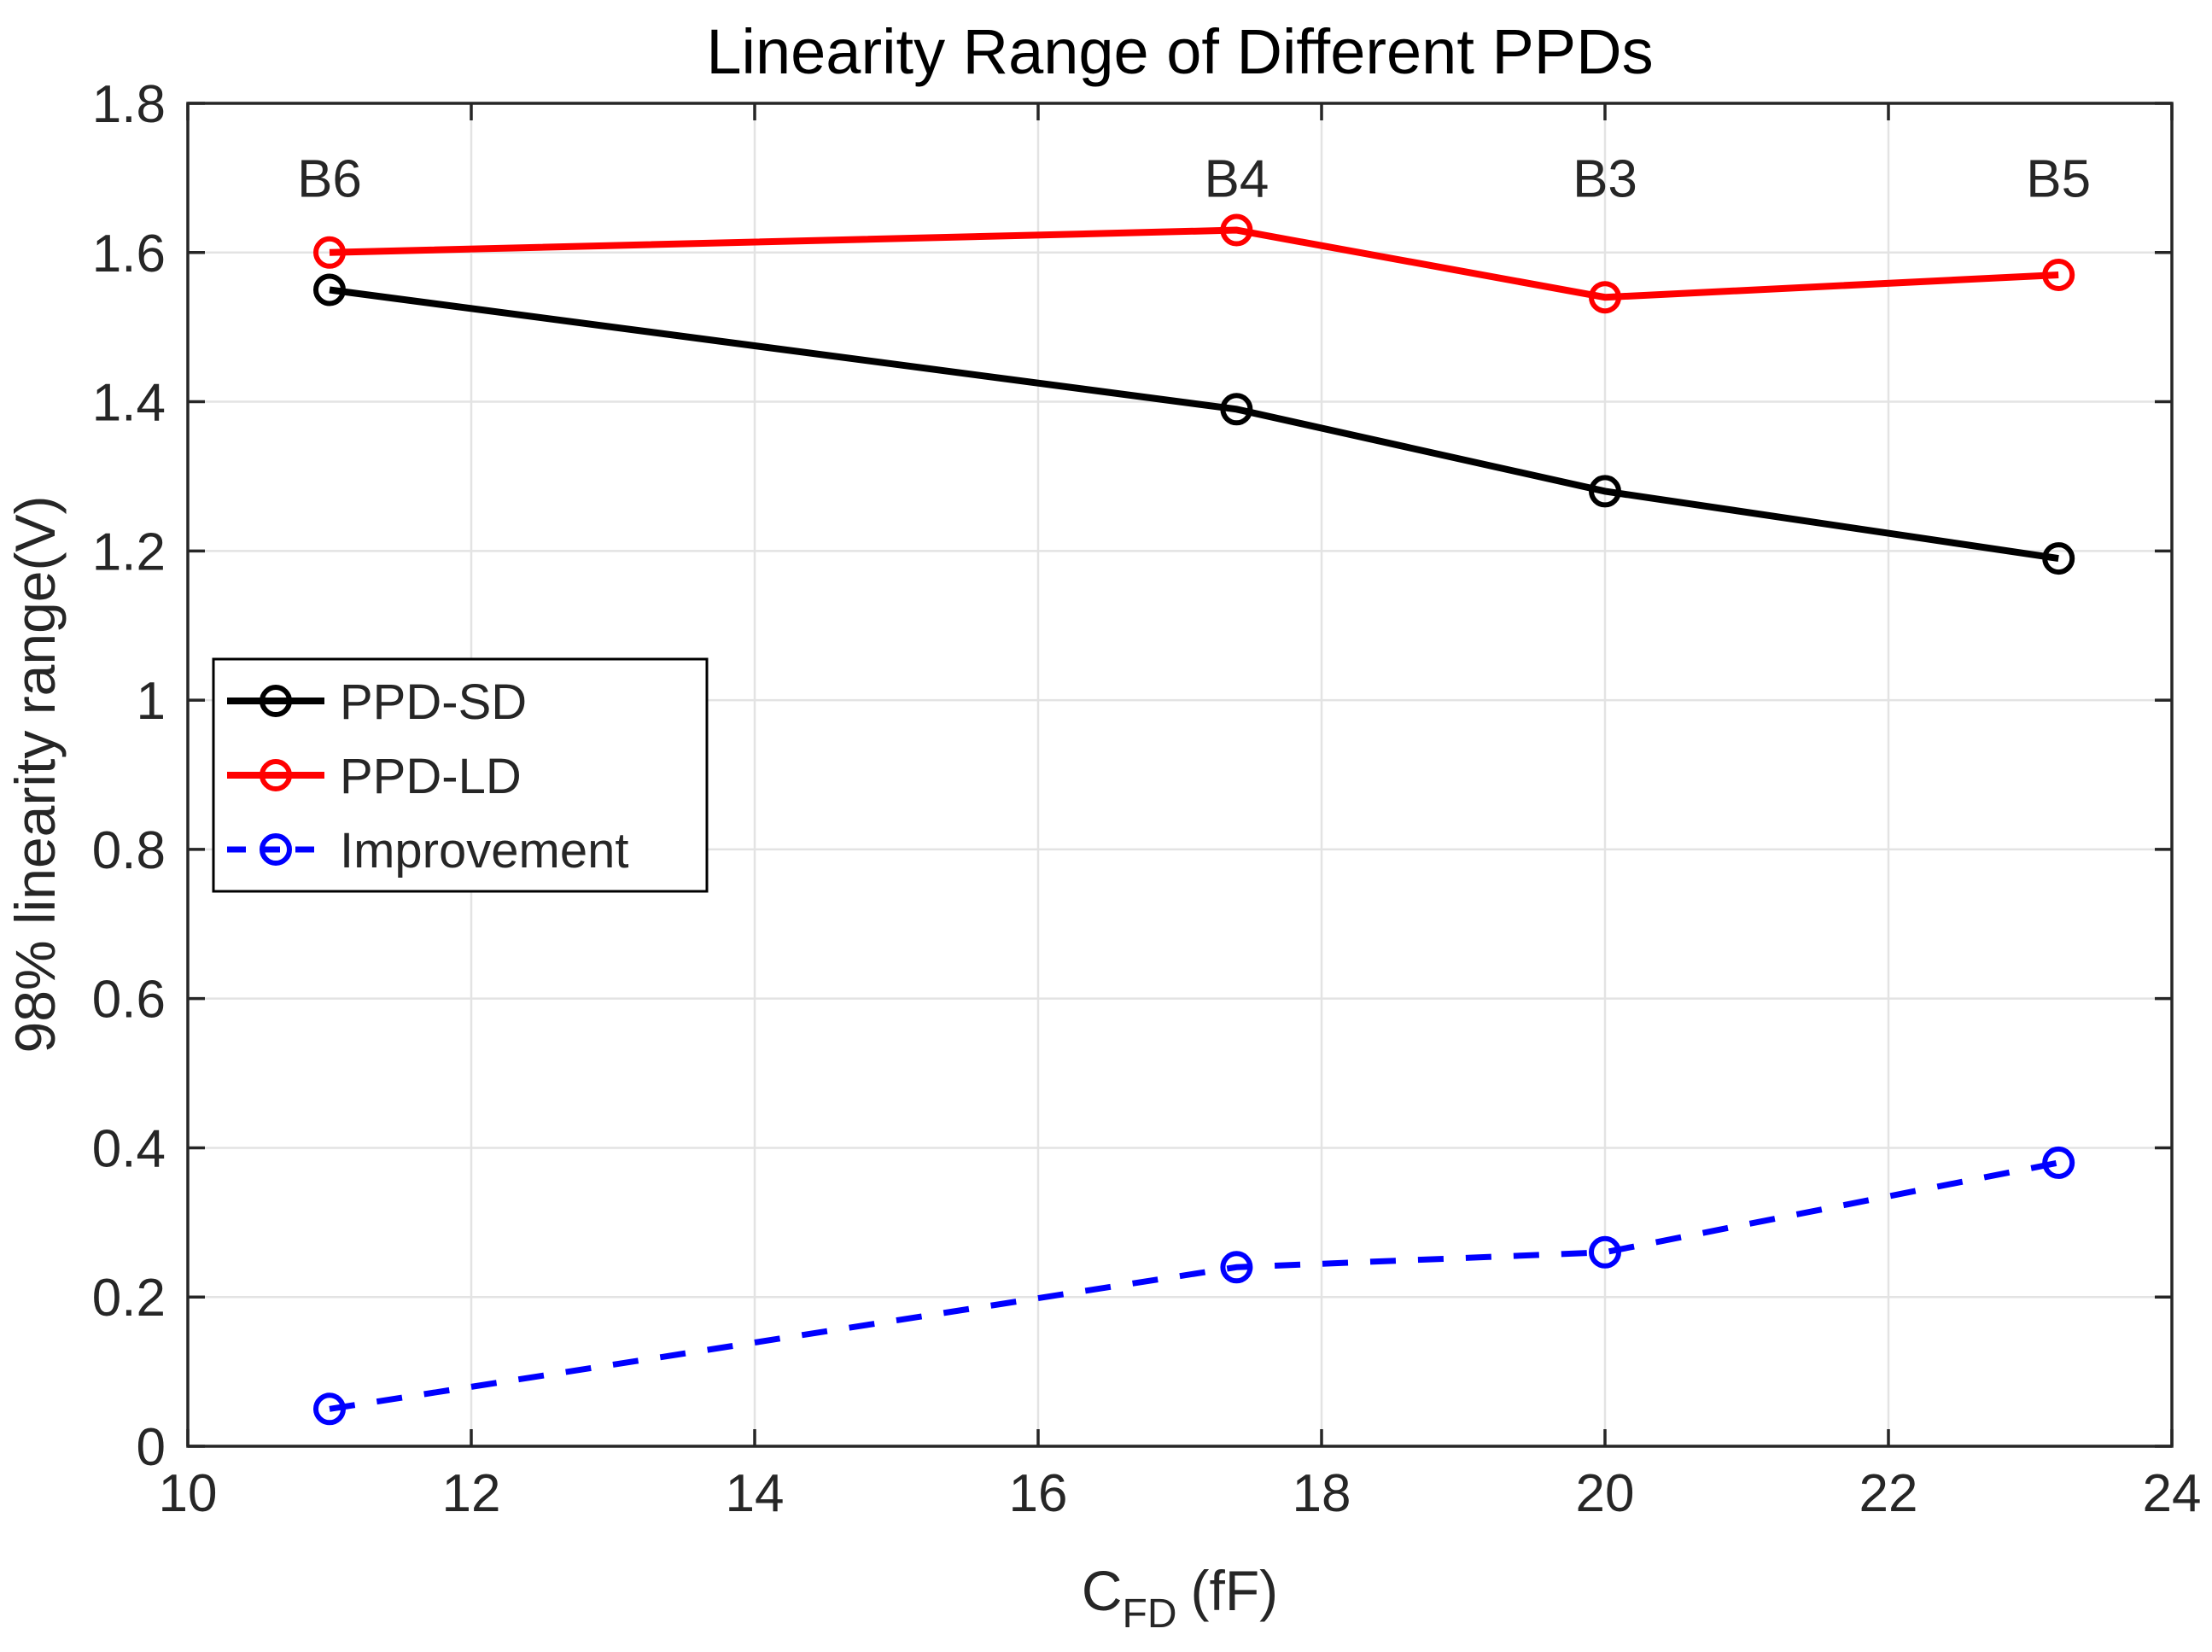  Describe the element at coordinates (129, 104) in the screenshot. I see `tick-label-y-1.8: 1.8` at that location.